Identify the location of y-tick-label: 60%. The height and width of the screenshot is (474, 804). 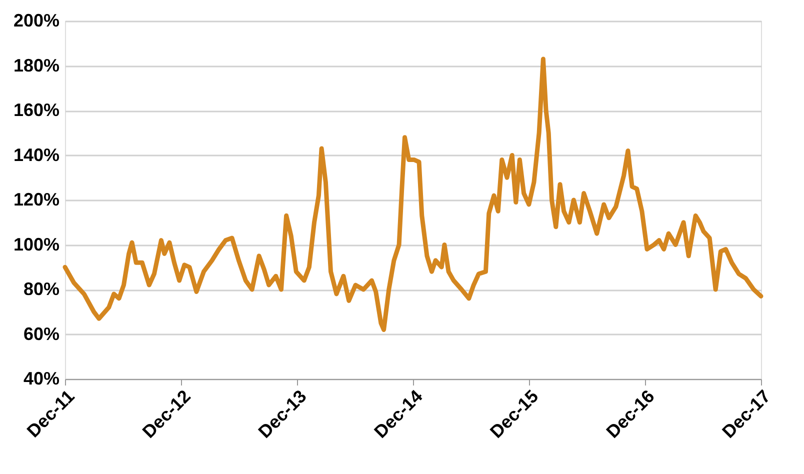
(41, 334).